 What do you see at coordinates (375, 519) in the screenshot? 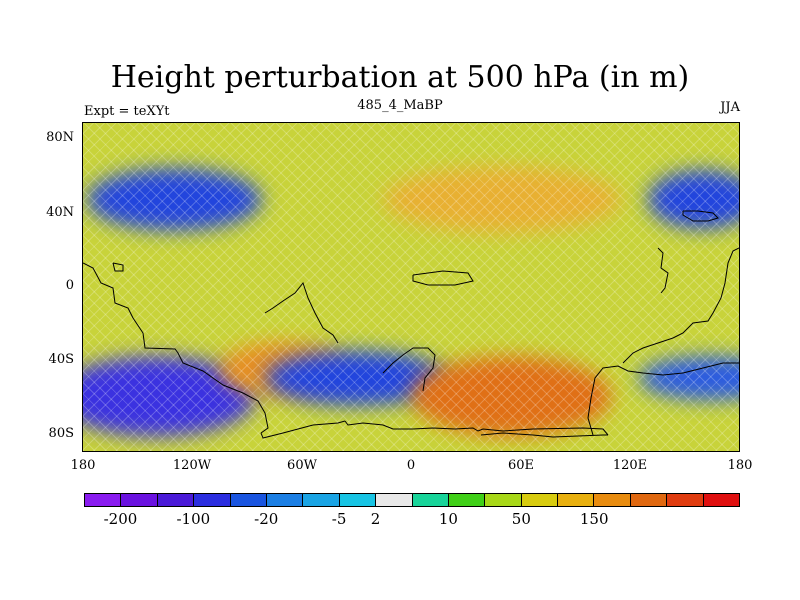
I see `colorbar-label-4: 2` at bounding box center [375, 519].